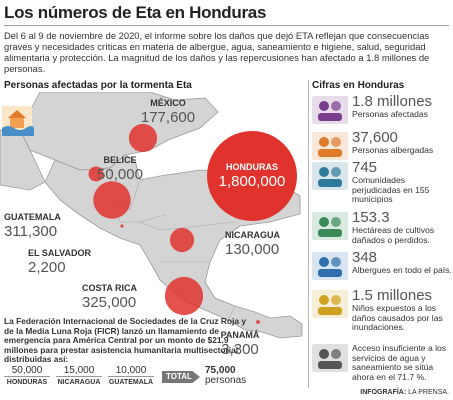 The width and height of the screenshot is (453, 400). Describe the element at coordinates (109, 302) in the screenshot. I see `country-value: 325,000` at that location.